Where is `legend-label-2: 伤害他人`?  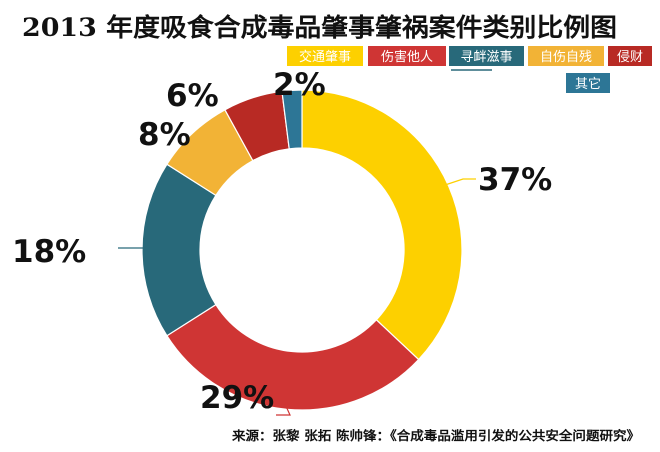 legend-label-2: 伤害他人 is located at coordinates (407, 57).